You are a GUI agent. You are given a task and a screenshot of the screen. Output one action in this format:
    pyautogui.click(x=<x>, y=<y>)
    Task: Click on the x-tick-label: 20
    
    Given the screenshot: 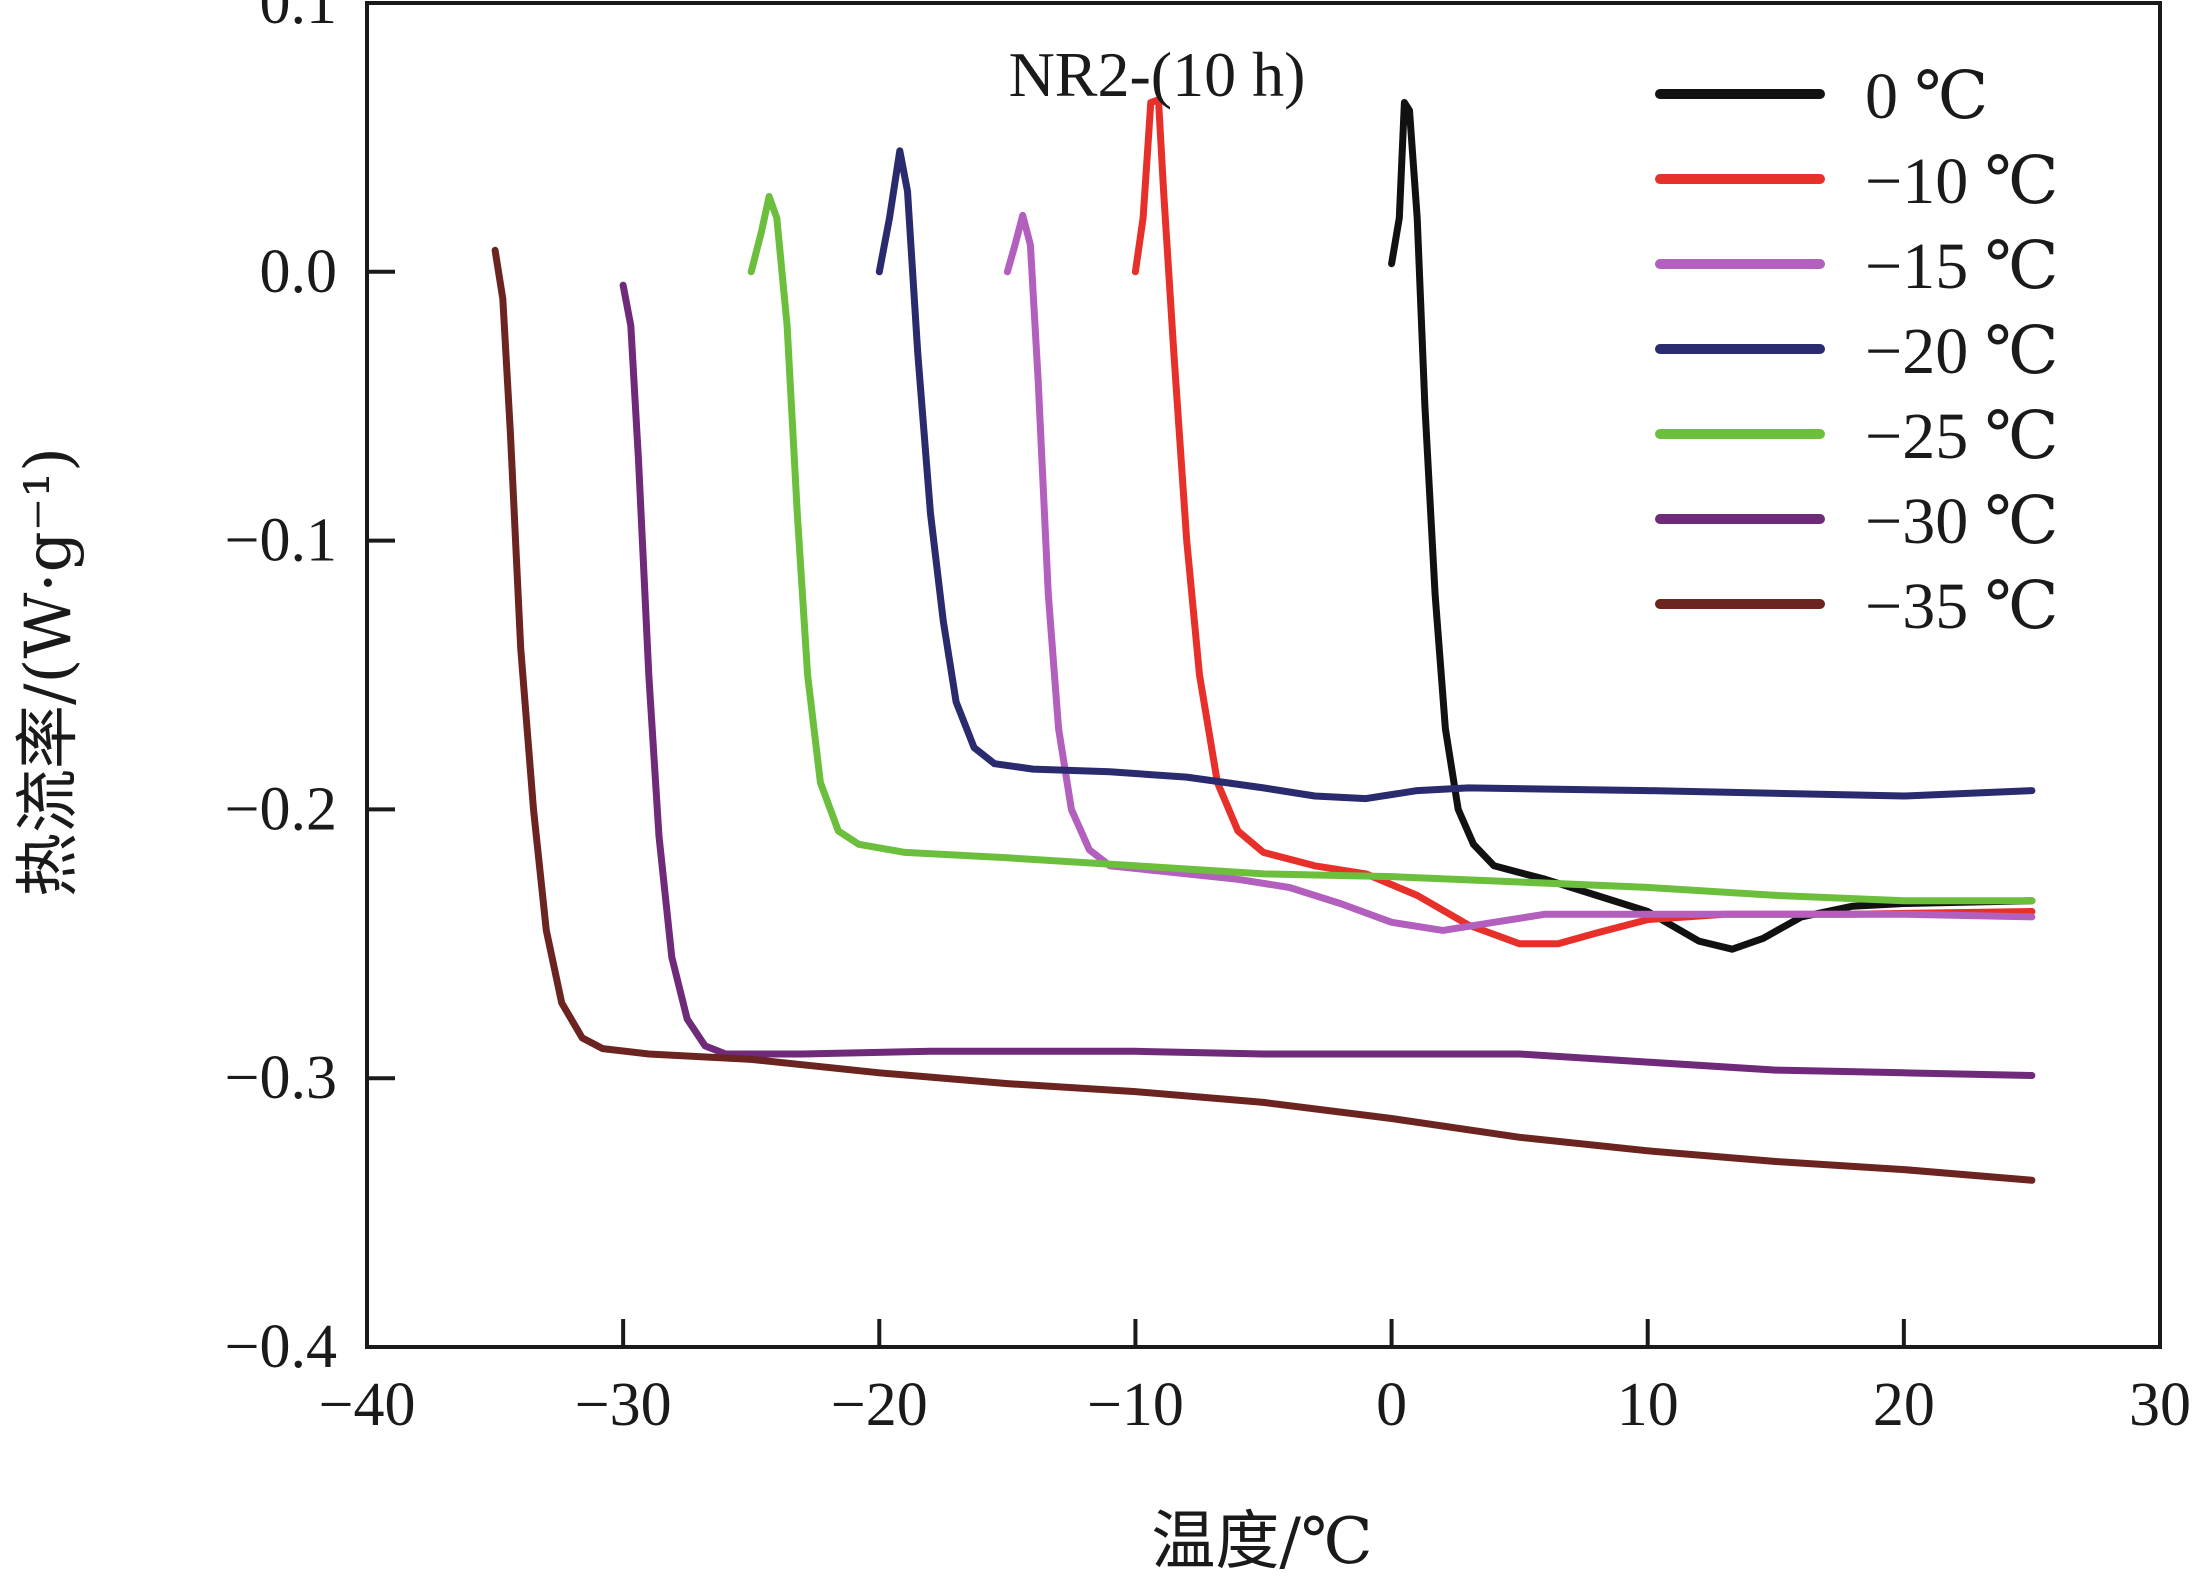 What is the action you would take?
    pyautogui.click(x=1904, y=1405)
    